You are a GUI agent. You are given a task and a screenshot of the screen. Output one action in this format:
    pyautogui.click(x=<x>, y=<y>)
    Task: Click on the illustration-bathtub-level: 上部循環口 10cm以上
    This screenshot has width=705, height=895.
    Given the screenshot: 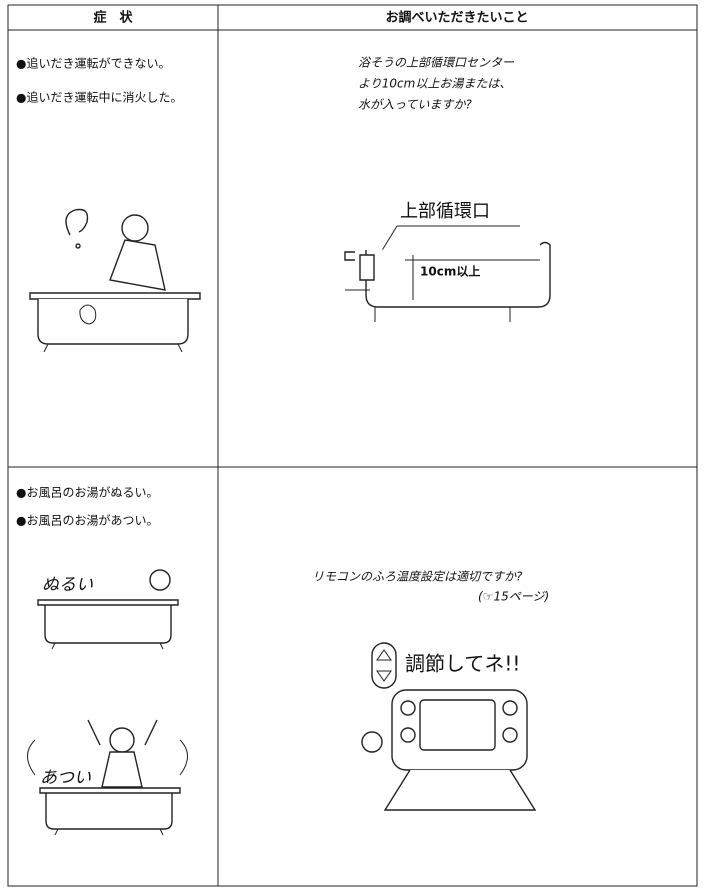 What is the action you would take?
    pyautogui.click(x=447, y=261)
    